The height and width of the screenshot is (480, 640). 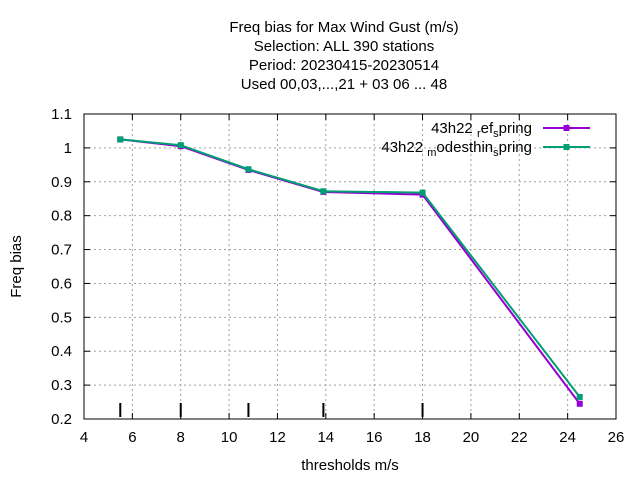 What do you see at coordinates (61, 283) in the screenshot?
I see `y-tick-label: 0.6` at bounding box center [61, 283].